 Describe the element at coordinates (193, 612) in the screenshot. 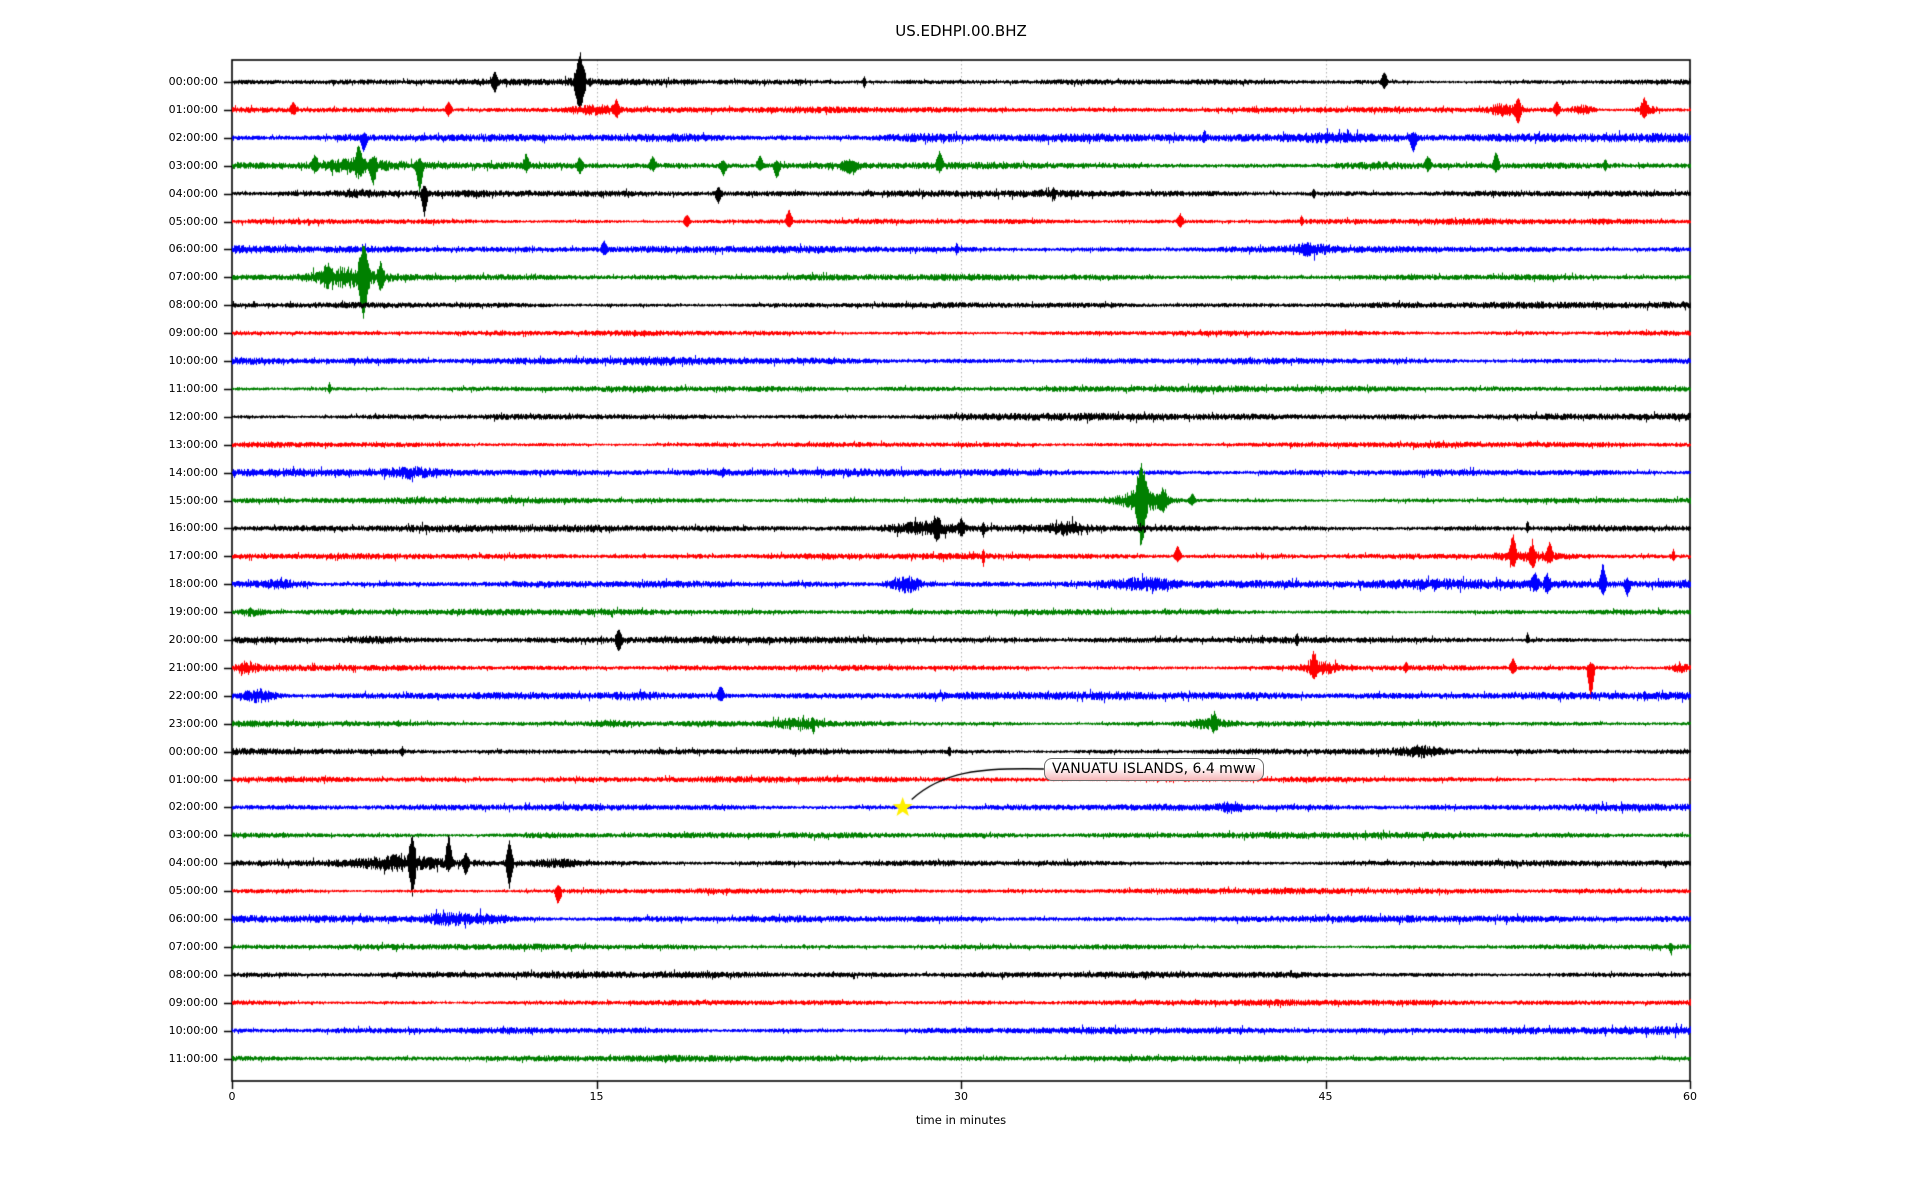

I see `y-tick-label: 19:00:00` at that location.